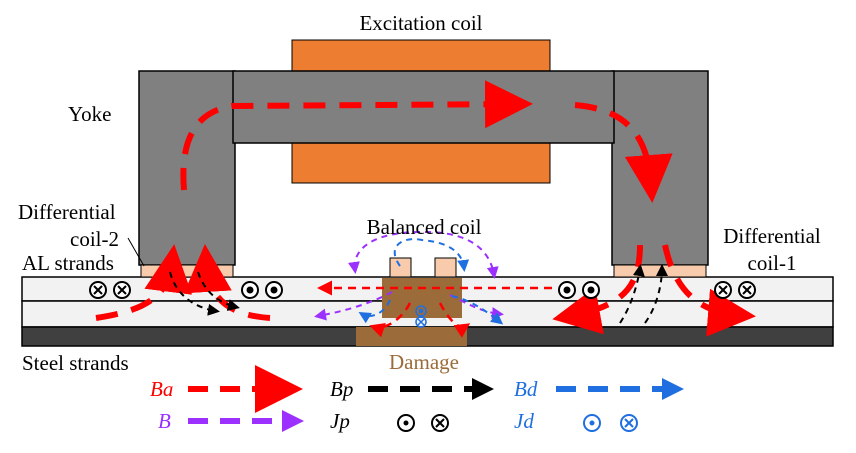 This screenshot has width=856, height=453. I want to click on excitation-coil-top, so click(421, 56).